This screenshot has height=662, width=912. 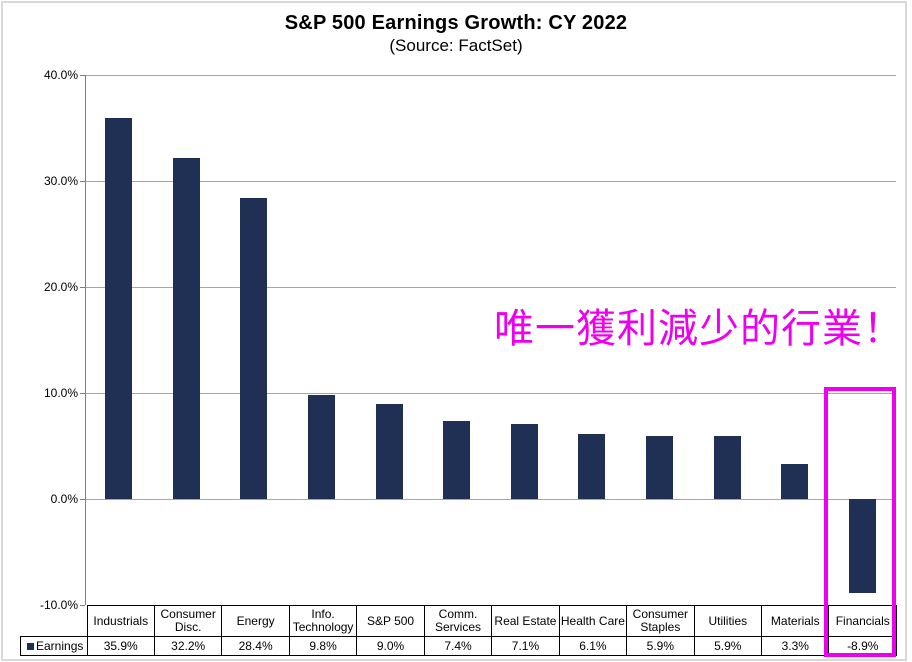 What do you see at coordinates (525, 621) in the screenshot?
I see `category-header: Real Estate` at bounding box center [525, 621].